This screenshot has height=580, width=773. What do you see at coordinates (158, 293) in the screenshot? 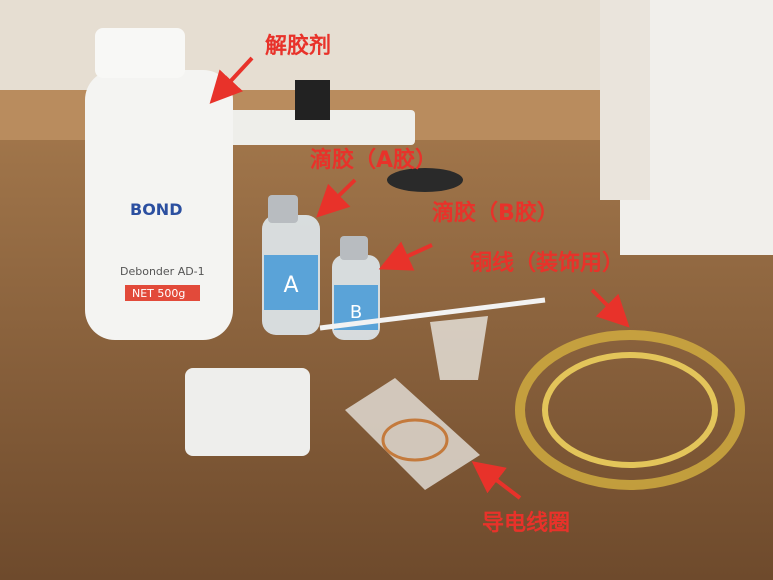
I see `net-text: NET 500g` at bounding box center [158, 293].